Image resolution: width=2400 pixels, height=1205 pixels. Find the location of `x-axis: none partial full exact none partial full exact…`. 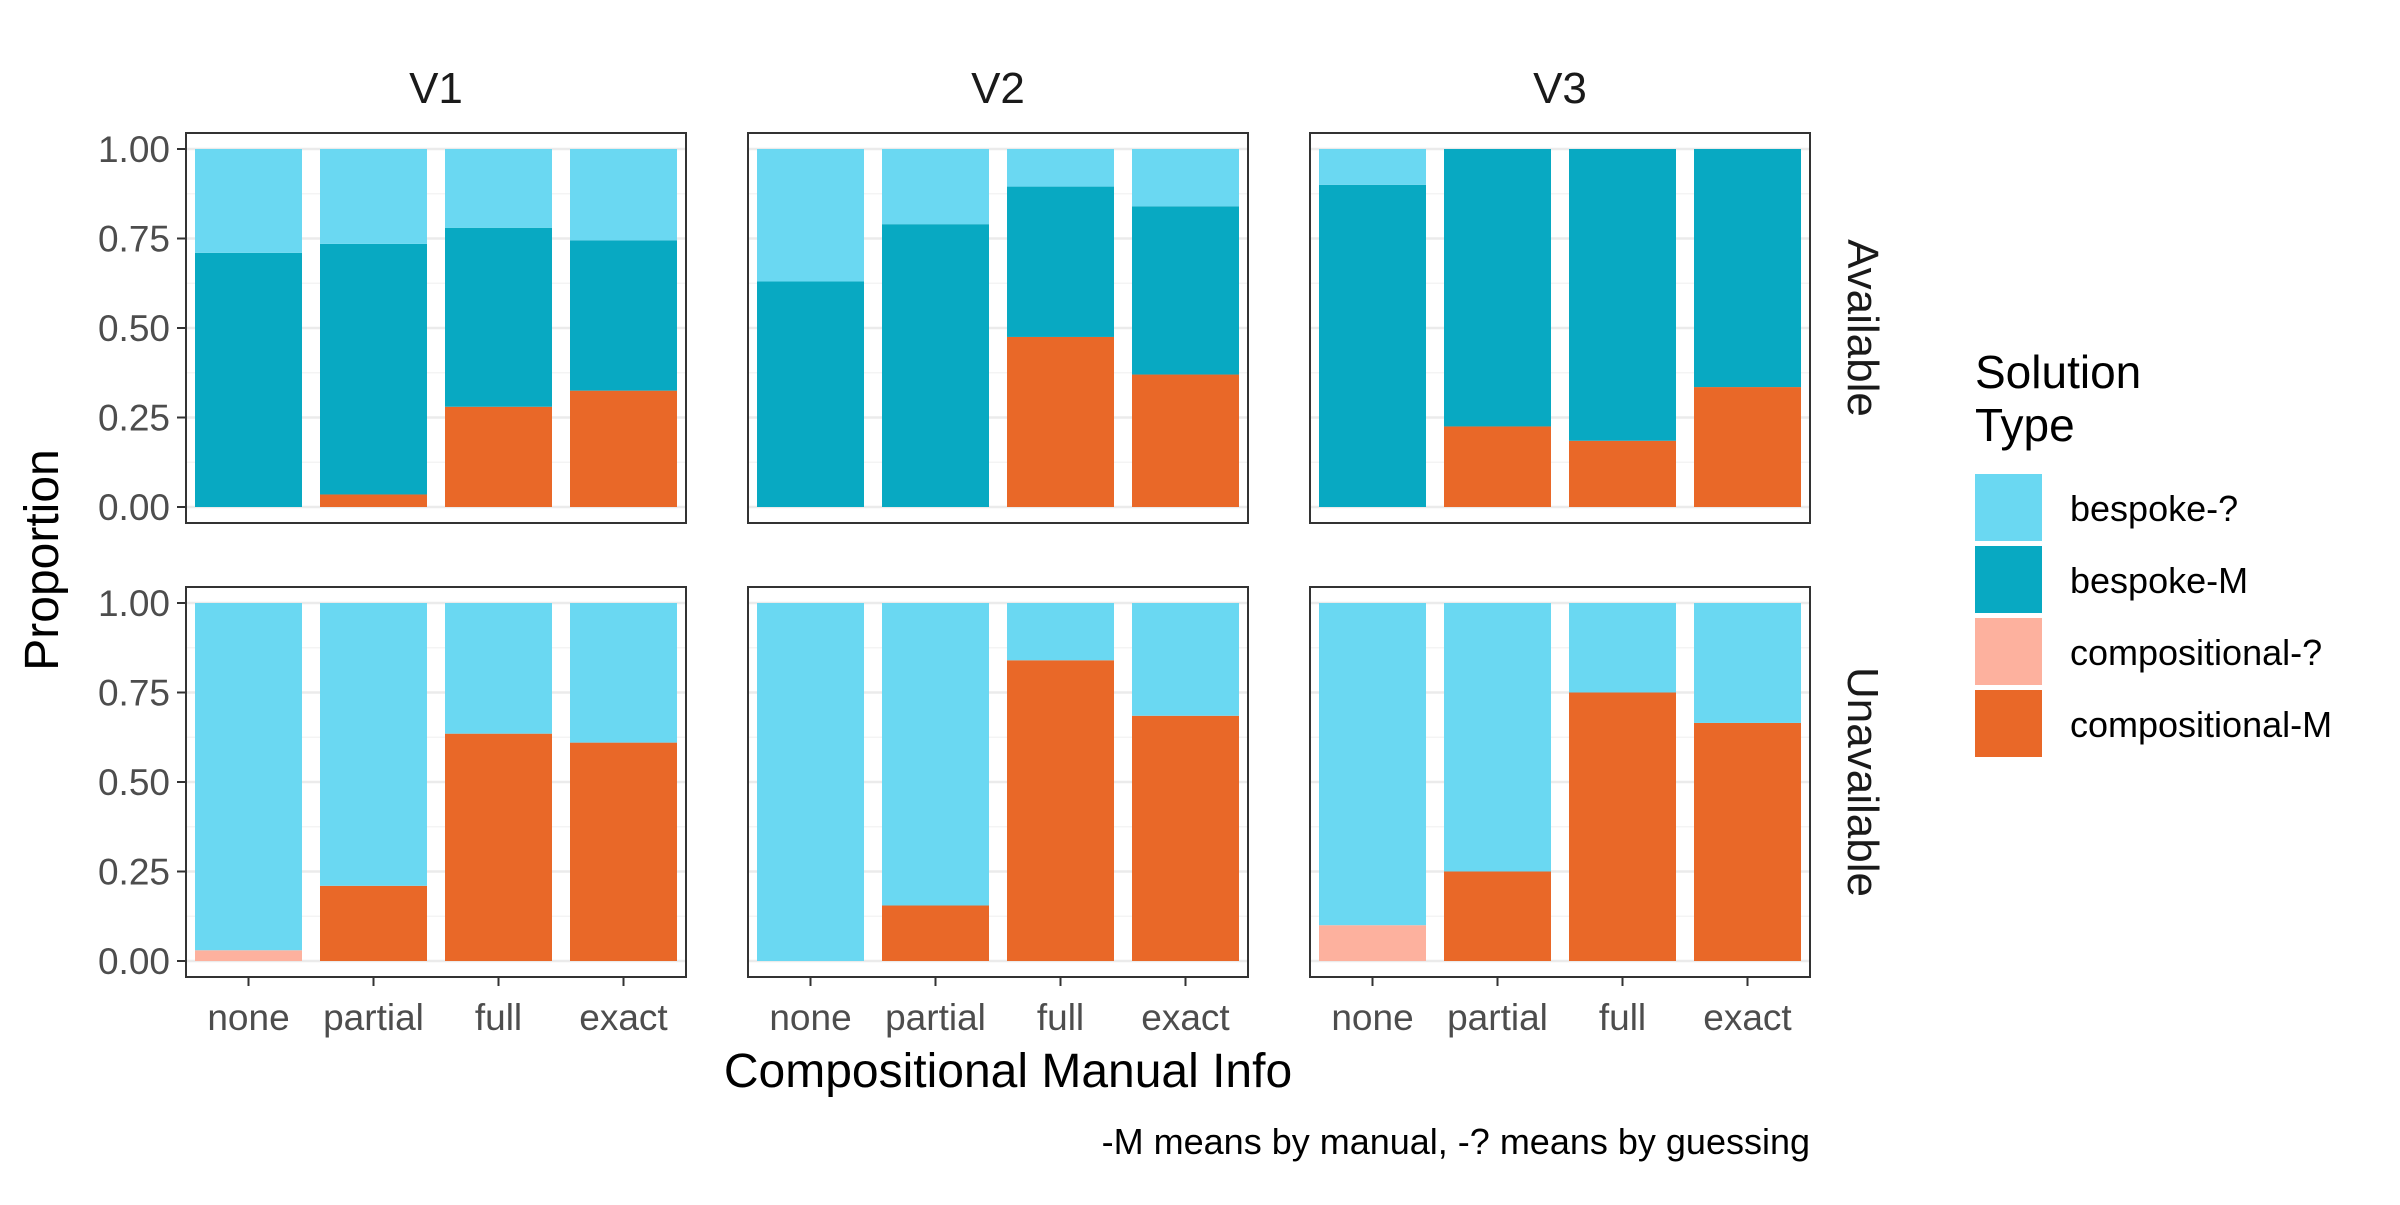

x-axis: none partial full exact none partial full exact… is located at coordinates (999, 1007).